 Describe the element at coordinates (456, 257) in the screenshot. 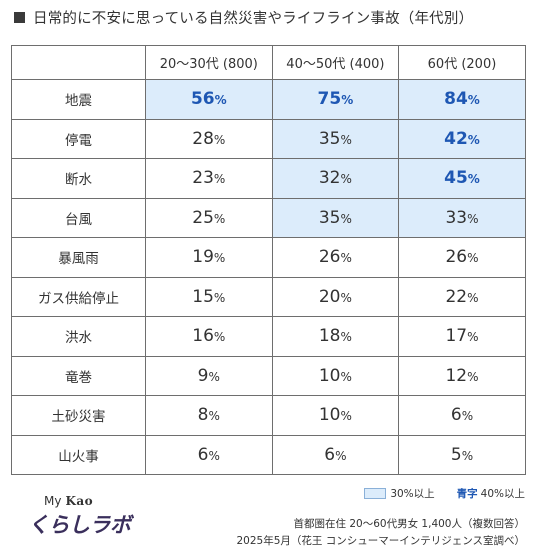

I see `value-number: 26` at that location.